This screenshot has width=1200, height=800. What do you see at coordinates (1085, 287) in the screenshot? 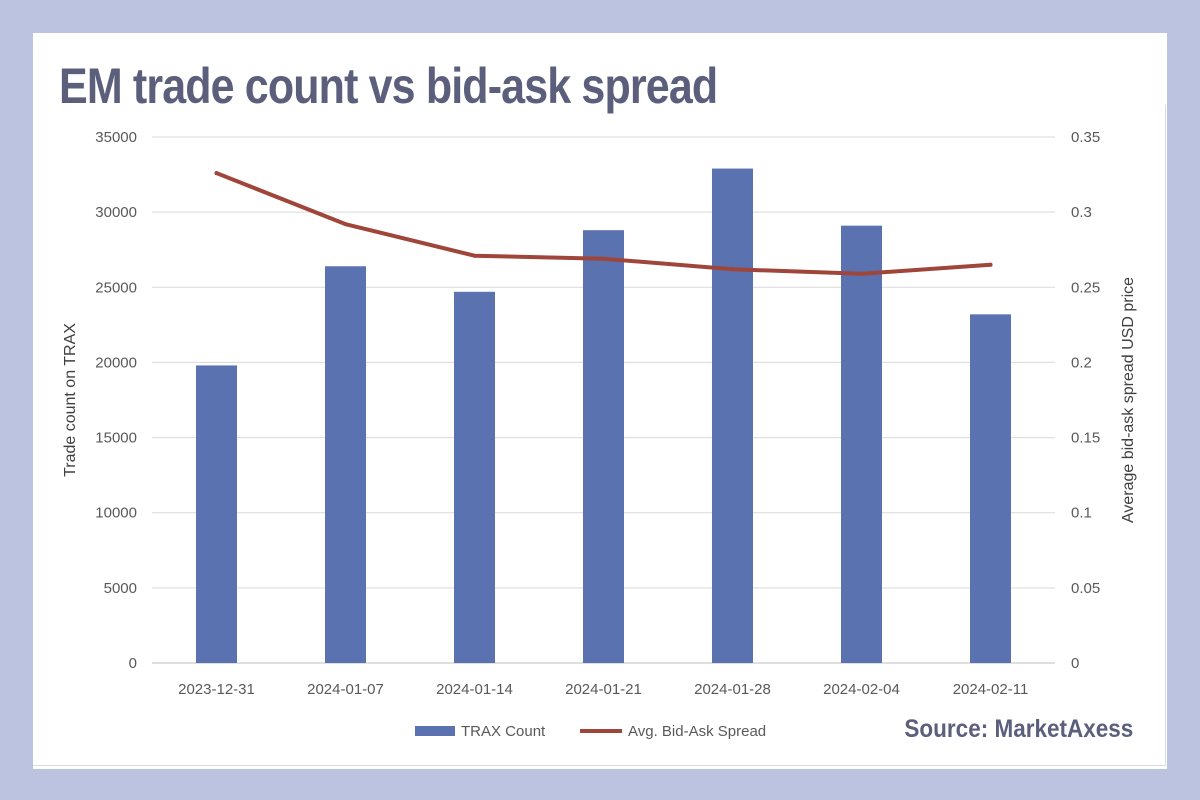
I see `y-right-tick-label: 0.25` at bounding box center [1085, 287].